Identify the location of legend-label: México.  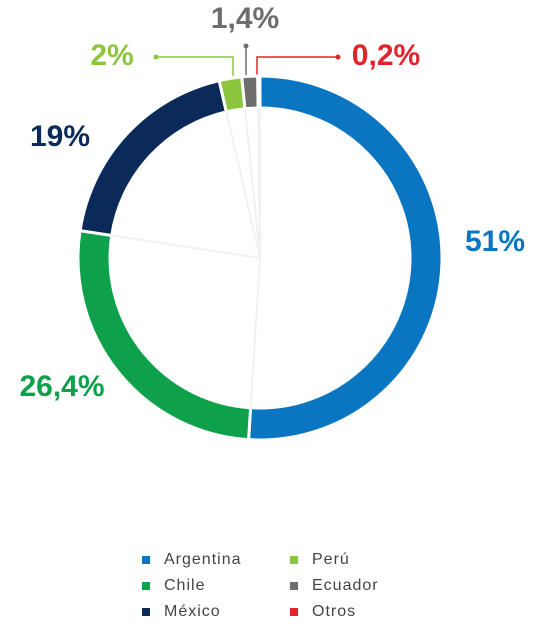
(192, 611).